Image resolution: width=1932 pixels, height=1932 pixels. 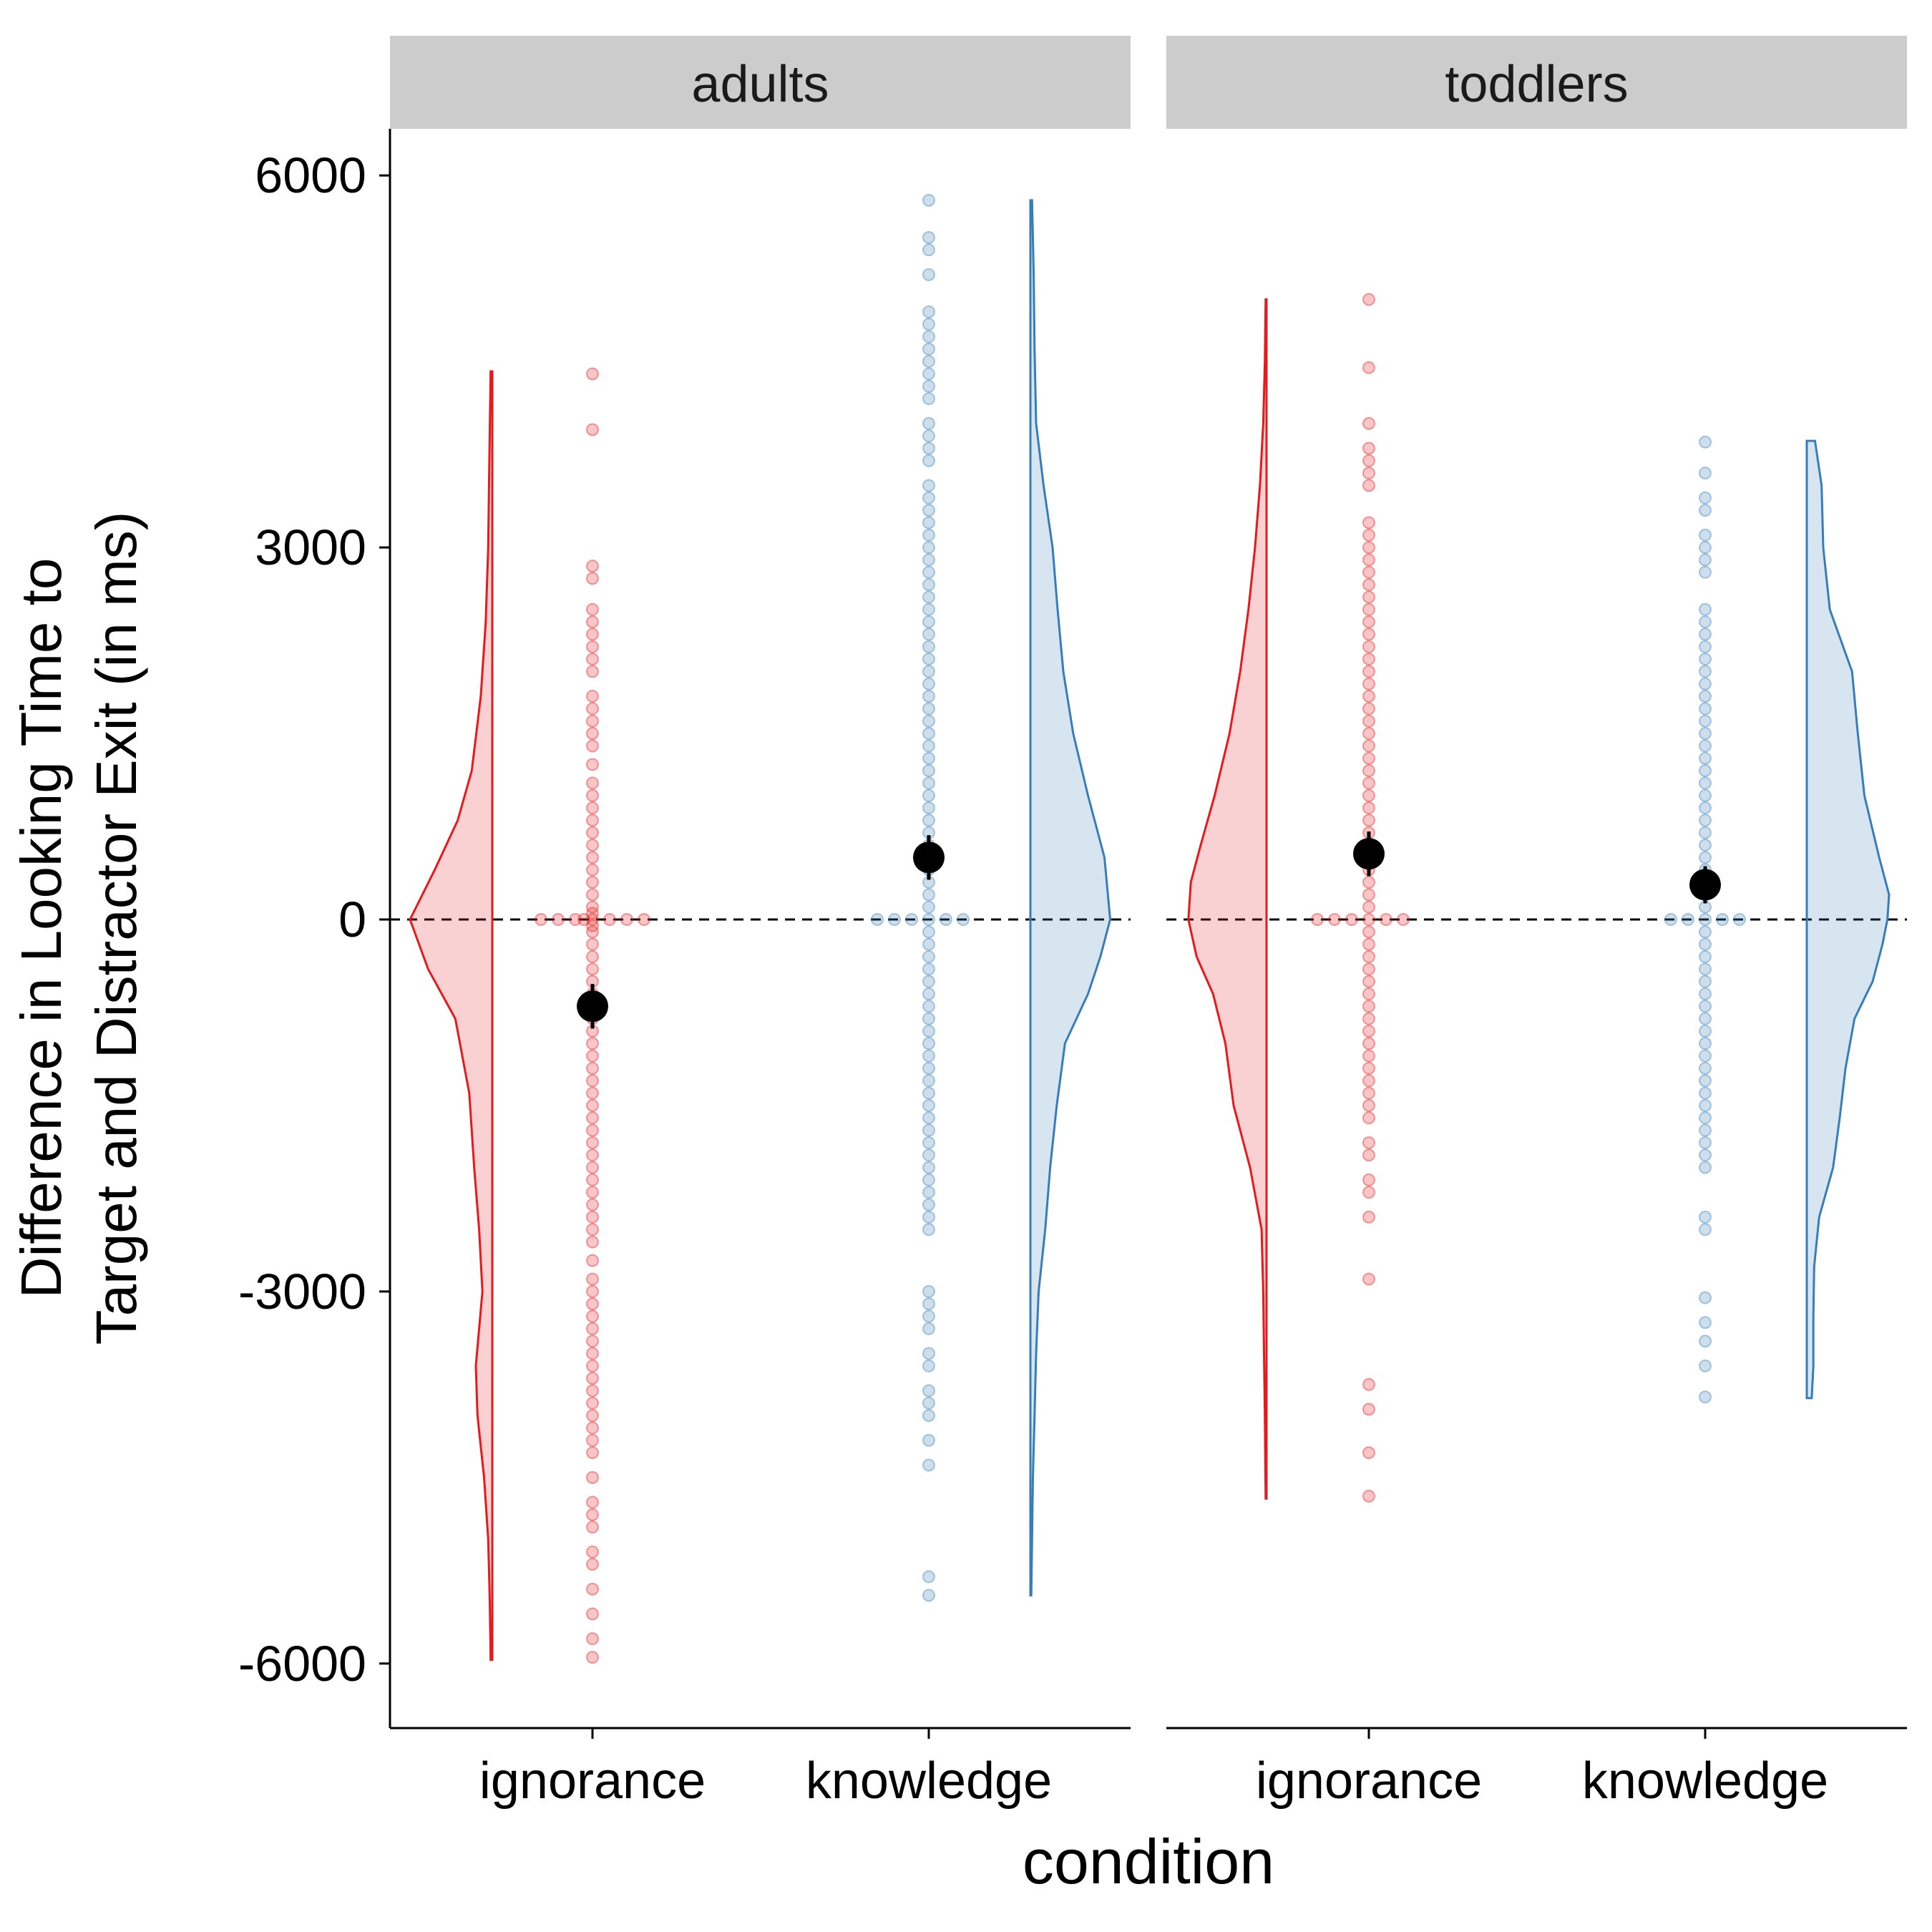 I want to click on facet-strip, so click(x=760, y=82).